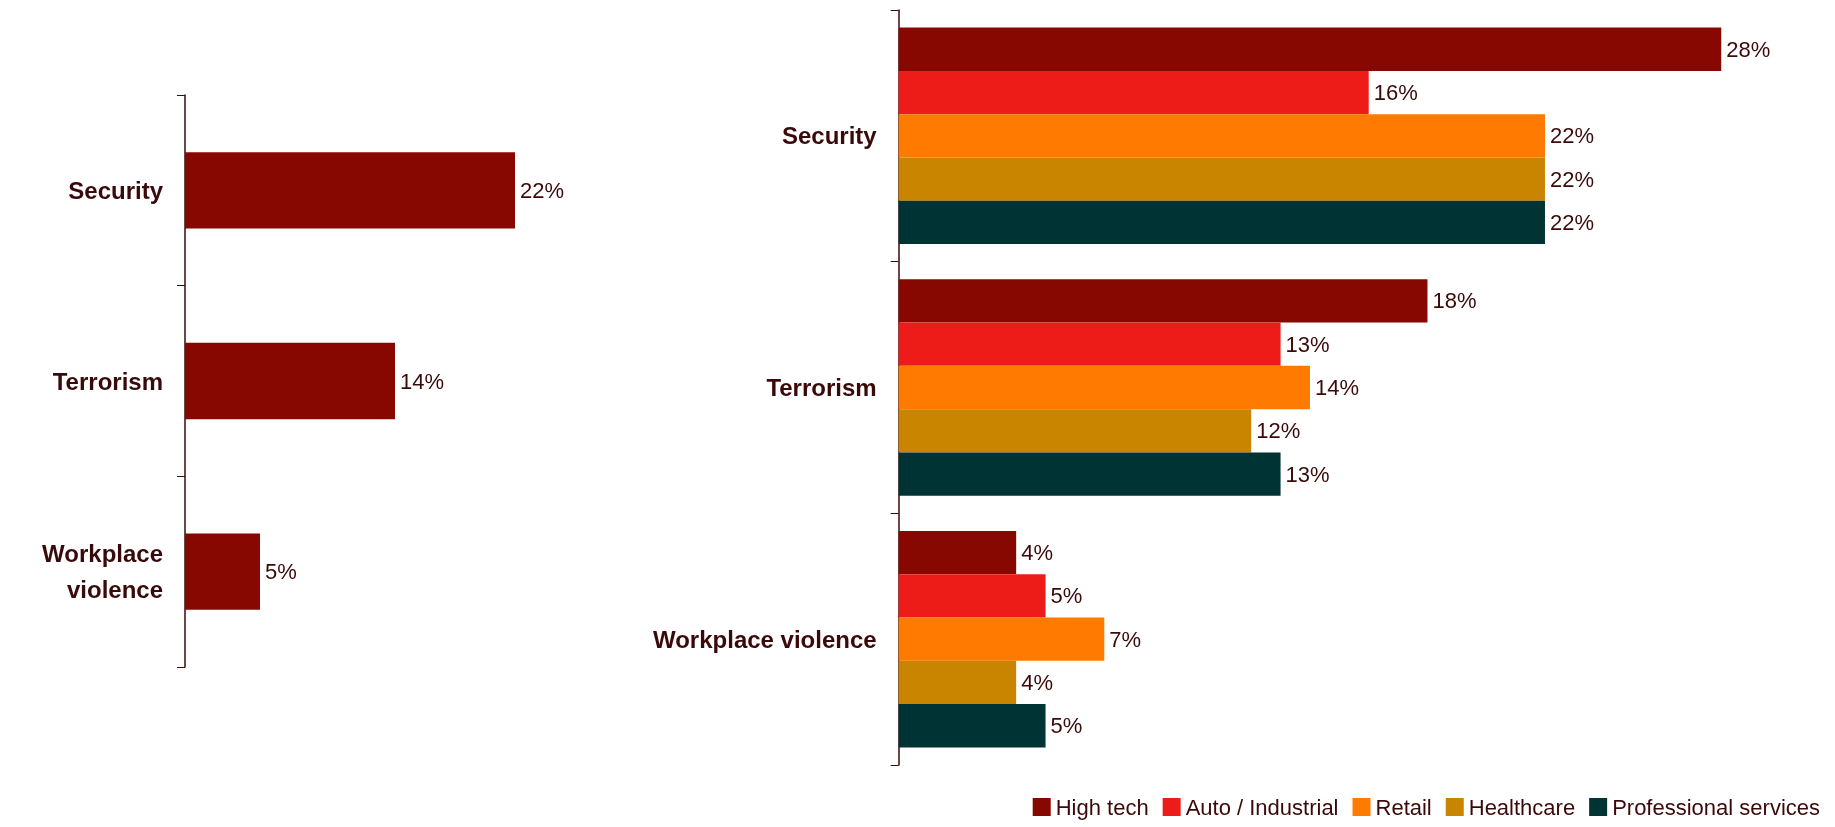 This screenshot has width=1835, height=827. What do you see at coordinates (1403, 807) in the screenshot?
I see `legend-label: Retail` at bounding box center [1403, 807].